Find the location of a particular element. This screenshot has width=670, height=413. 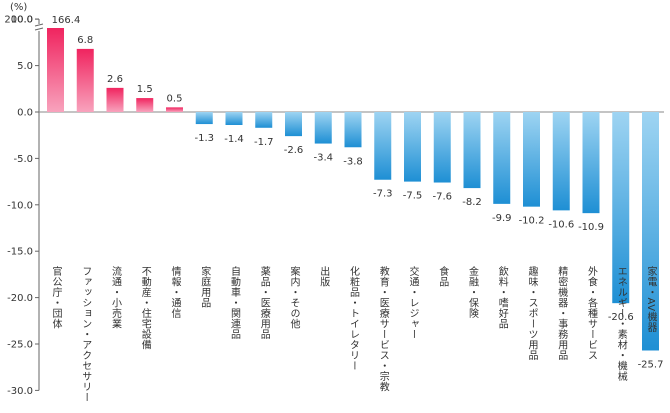

category-label: 外食・各種サービス is located at coordinates (592, 313).